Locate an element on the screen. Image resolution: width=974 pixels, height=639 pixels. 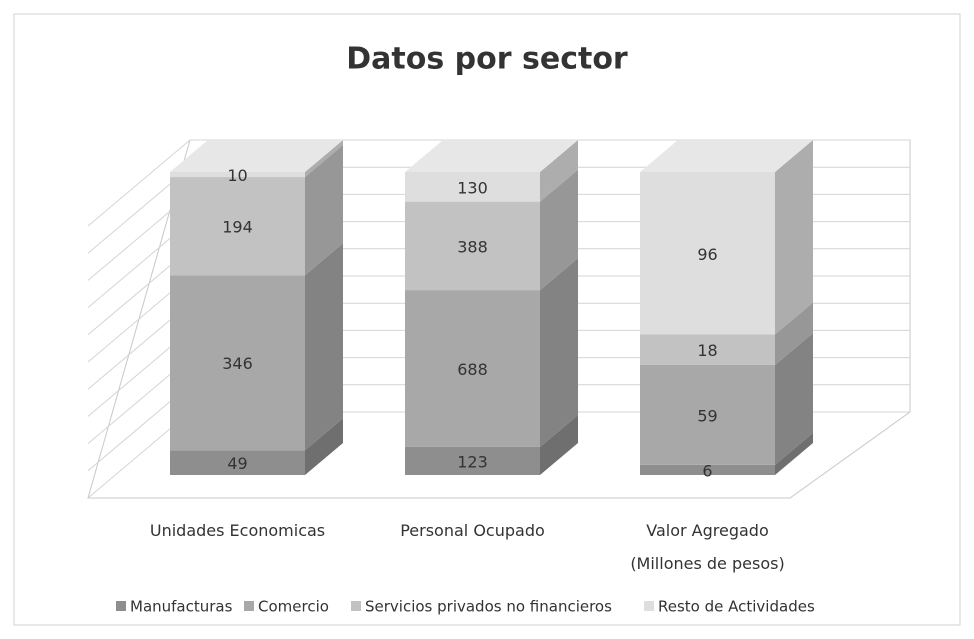
data-label: 49 is located at coordinates (237, 463).